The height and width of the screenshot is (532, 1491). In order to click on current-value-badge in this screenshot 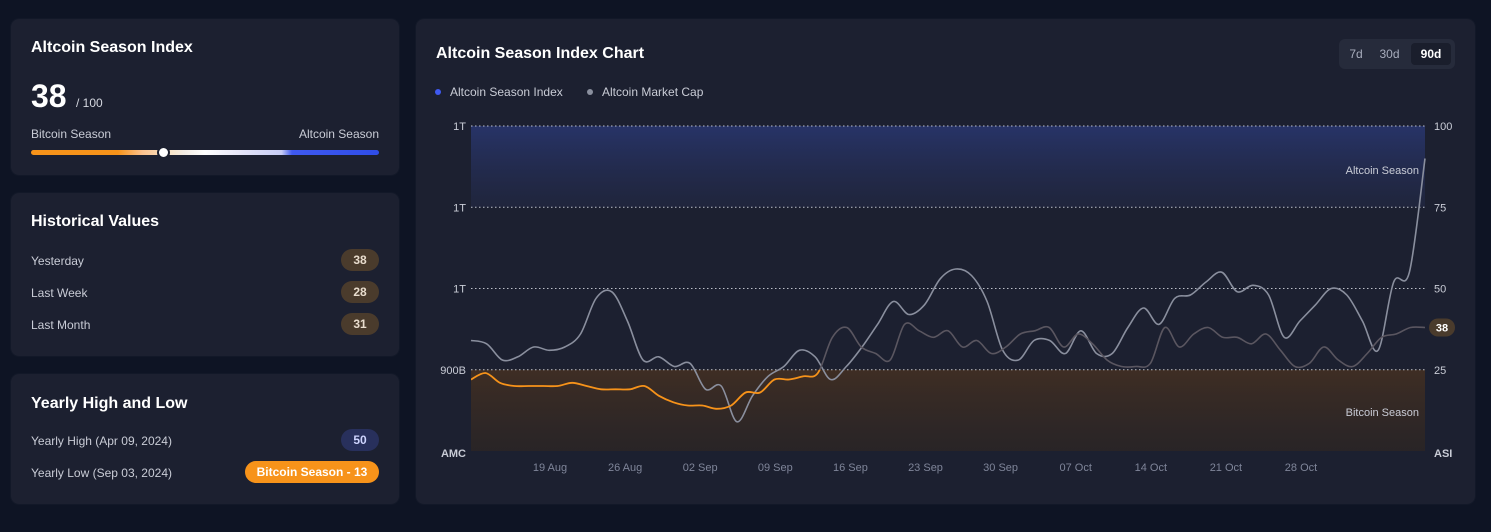, I will do `click(1442, 327)`.